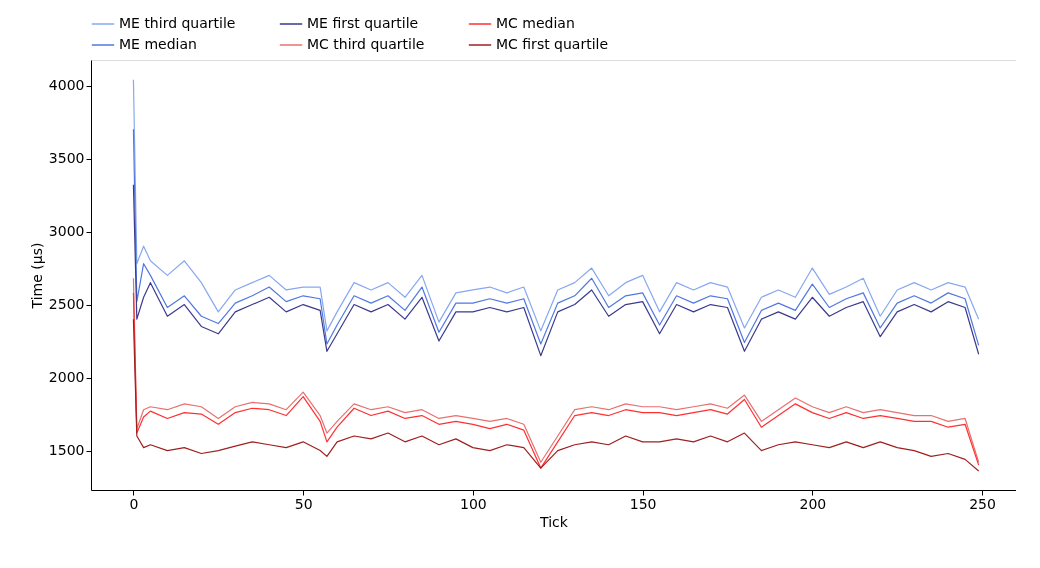 The height and width of the screenshot is (568, 1040). What do you see at coordinates (813, 503) in the screenshot?
I see `x-tick-label: 200` at bounding box center [813, 503].